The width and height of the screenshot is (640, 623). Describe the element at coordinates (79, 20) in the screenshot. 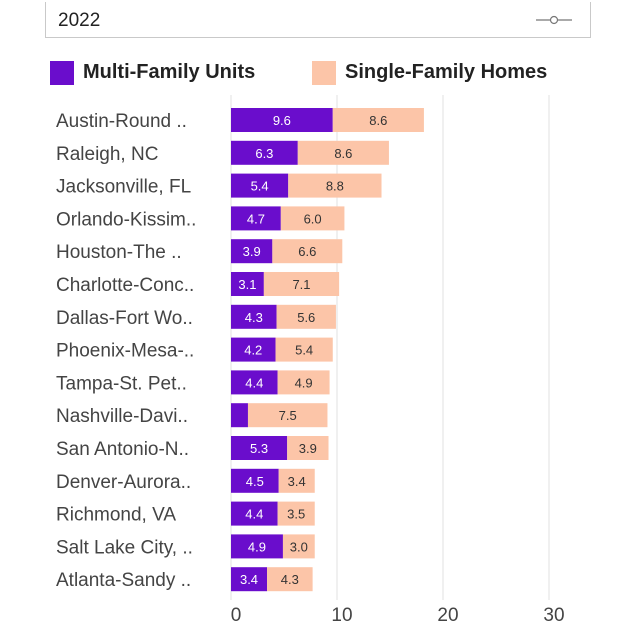

I see `year-selector-value: 2022` at that location.